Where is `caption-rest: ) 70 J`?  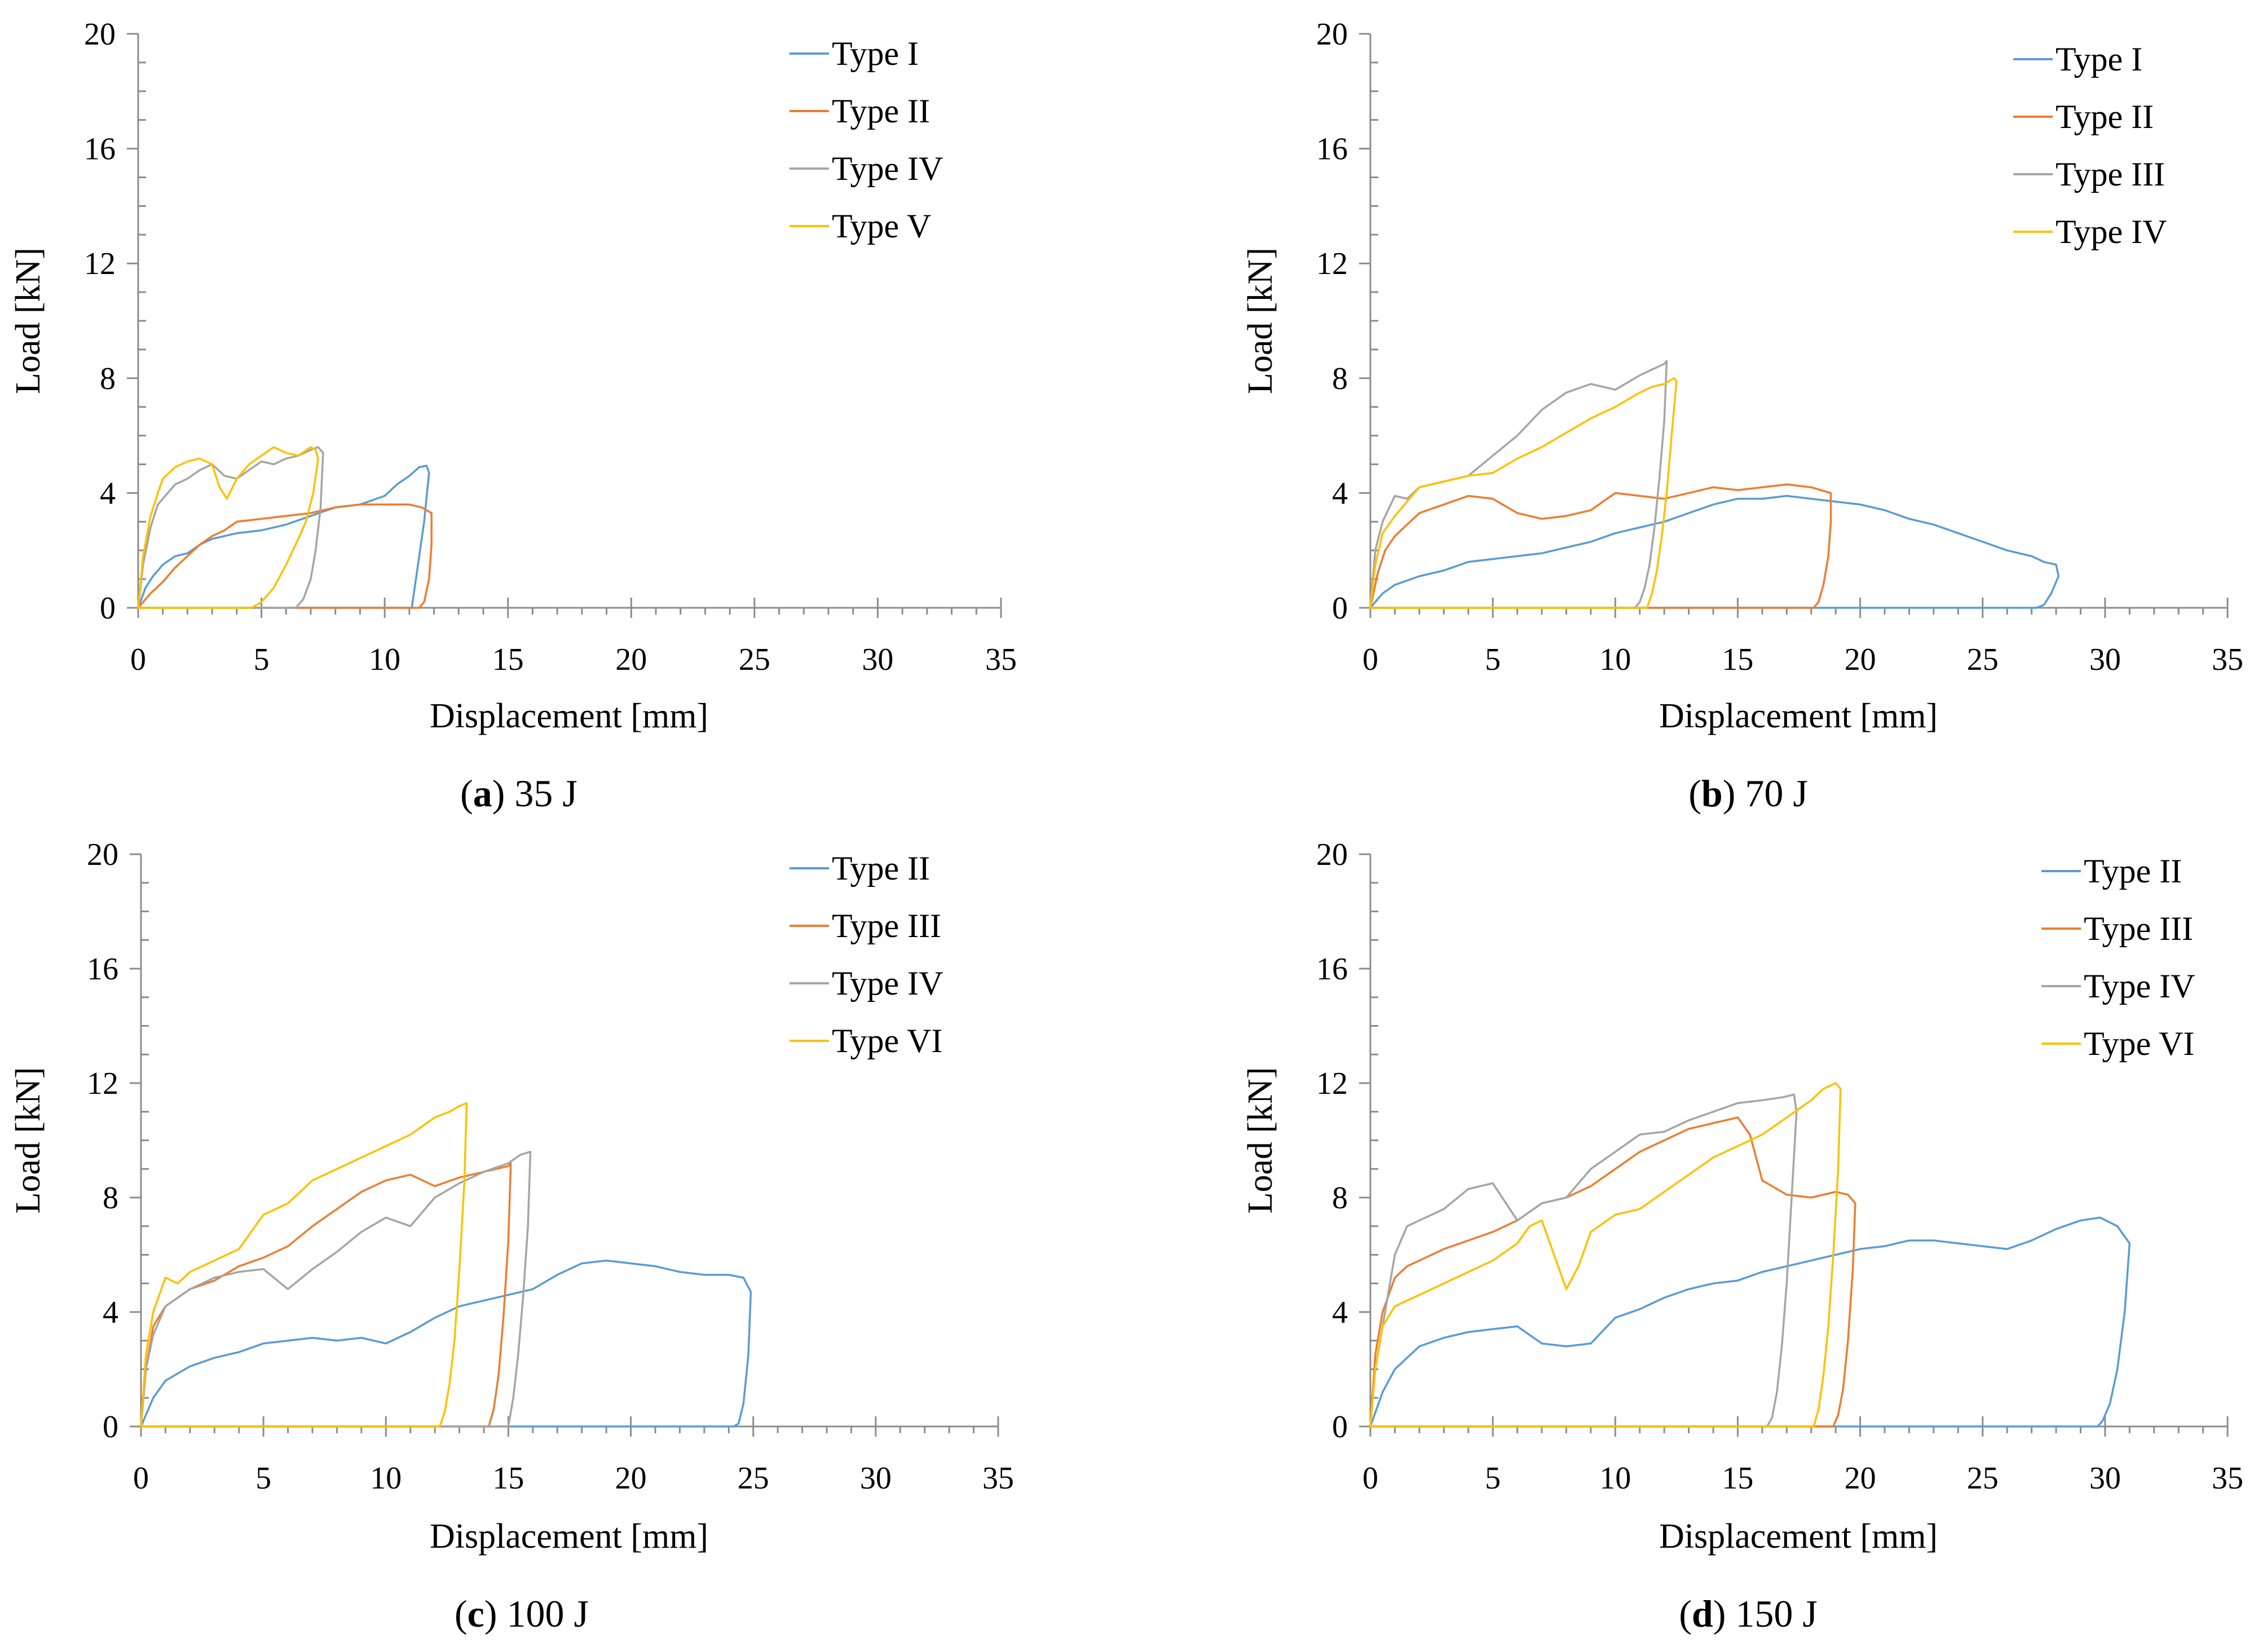 caption-rest: ) 70 J is located at coordinates (1766, 793).